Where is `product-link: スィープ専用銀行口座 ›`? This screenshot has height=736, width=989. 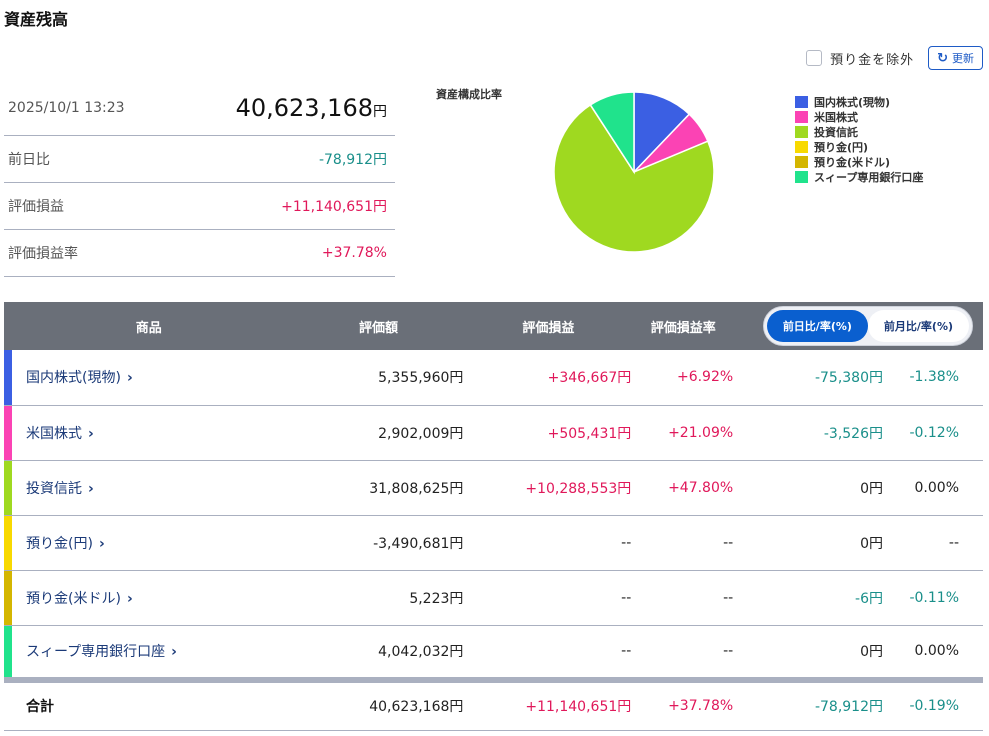 product-link: スィープ専用銀行口座 › is located at coordinates (149, 652).